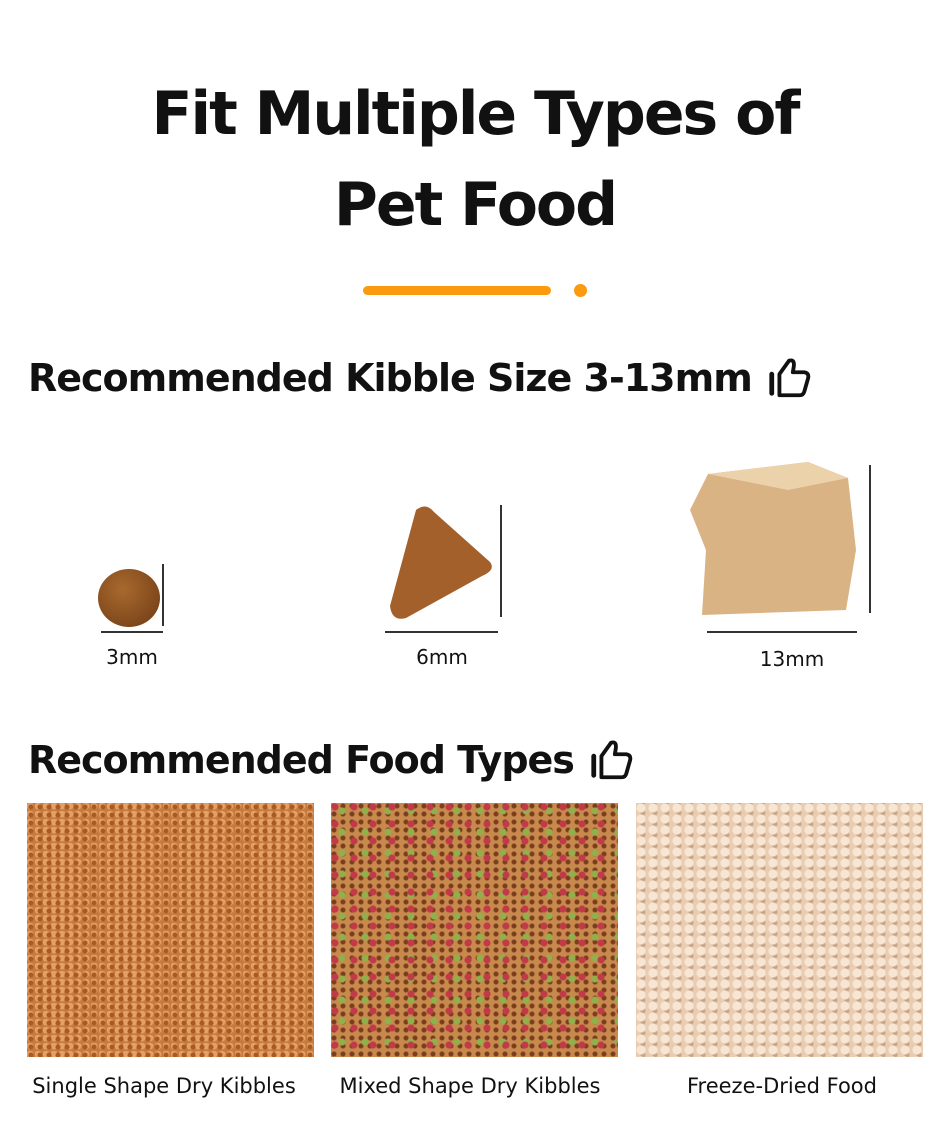 Image resolution: width=950 pixels, height=1143 pixels. Describe the element at coordinates (476, 114) in the screenshot. I see `page-title-line1: Fit Multiple Types of` at that location.